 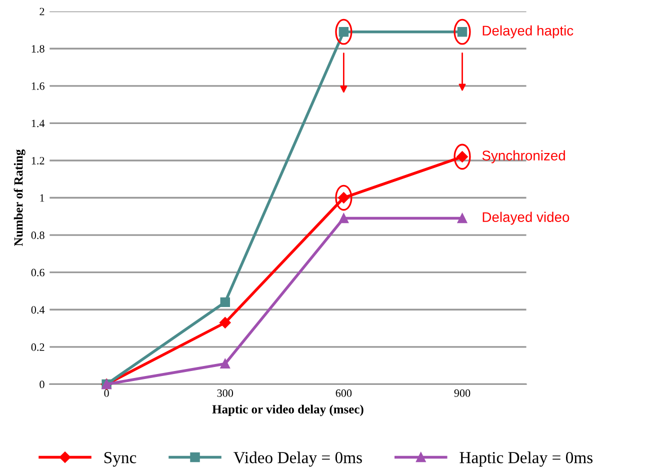 What do you see at coordinates (38, 86) in the screenshot?
I see `y-tick-label: 1.6` at bounding box center [38, 86].